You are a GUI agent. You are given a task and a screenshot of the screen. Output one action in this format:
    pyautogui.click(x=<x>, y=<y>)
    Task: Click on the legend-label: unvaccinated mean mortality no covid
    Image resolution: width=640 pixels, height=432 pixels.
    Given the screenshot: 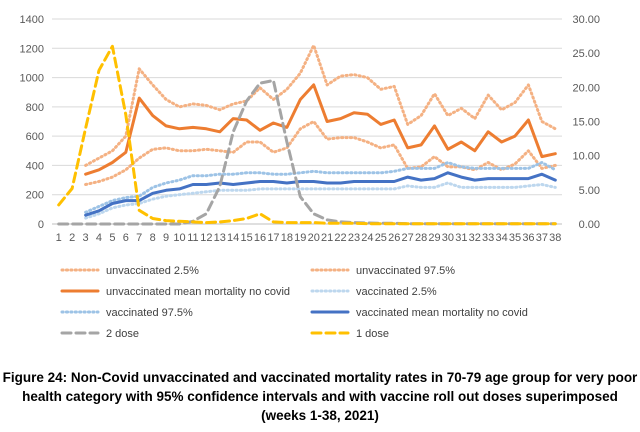 What is the action you would take?
    pyautogui.click(x=198, y=292)
    